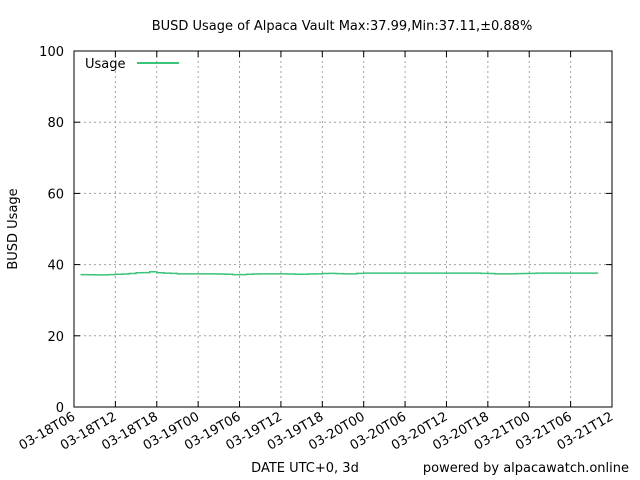  I want to click on y-tick-label: 60, so click(55, 194).